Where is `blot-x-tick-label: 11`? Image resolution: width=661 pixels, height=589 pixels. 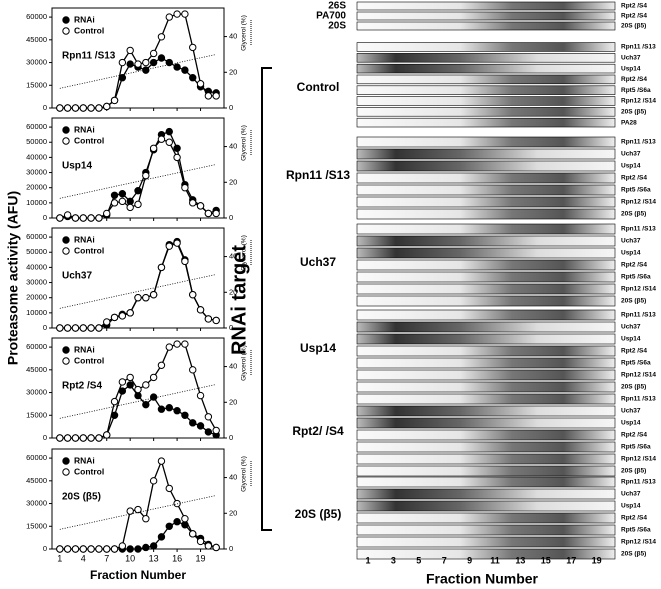
blot-x-tick-label: 11 is located at coordinates (495, 560).